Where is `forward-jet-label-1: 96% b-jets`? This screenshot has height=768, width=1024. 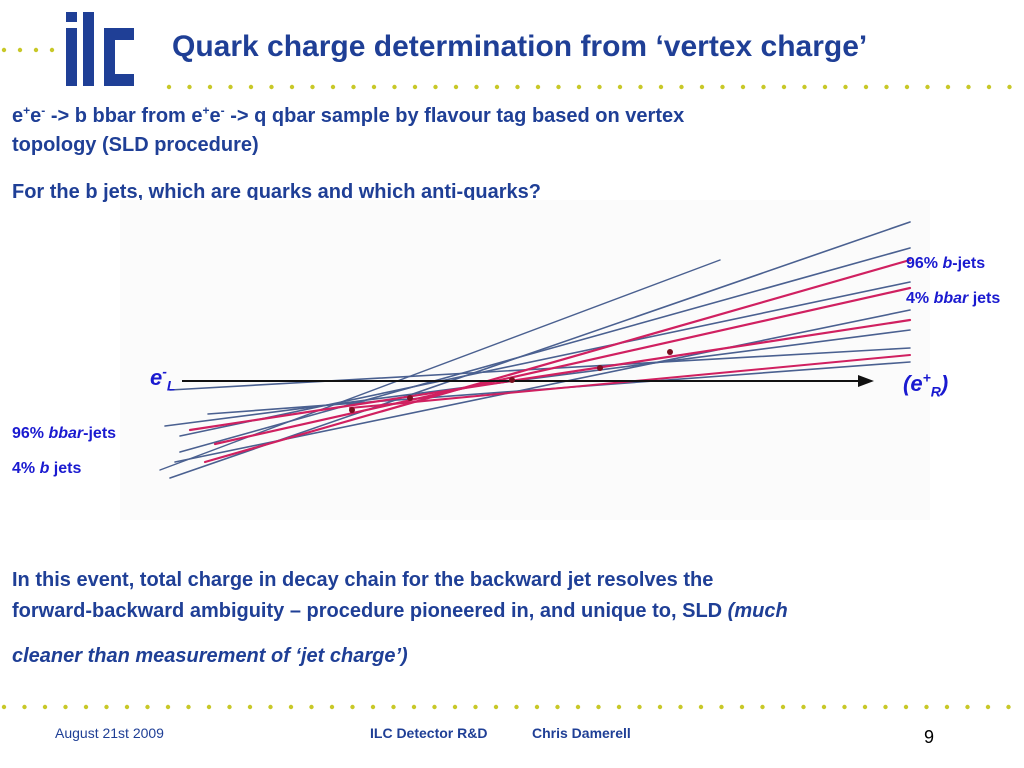 forward-jet-label-1: 96% b-jets is located at coordinates (946, 263).